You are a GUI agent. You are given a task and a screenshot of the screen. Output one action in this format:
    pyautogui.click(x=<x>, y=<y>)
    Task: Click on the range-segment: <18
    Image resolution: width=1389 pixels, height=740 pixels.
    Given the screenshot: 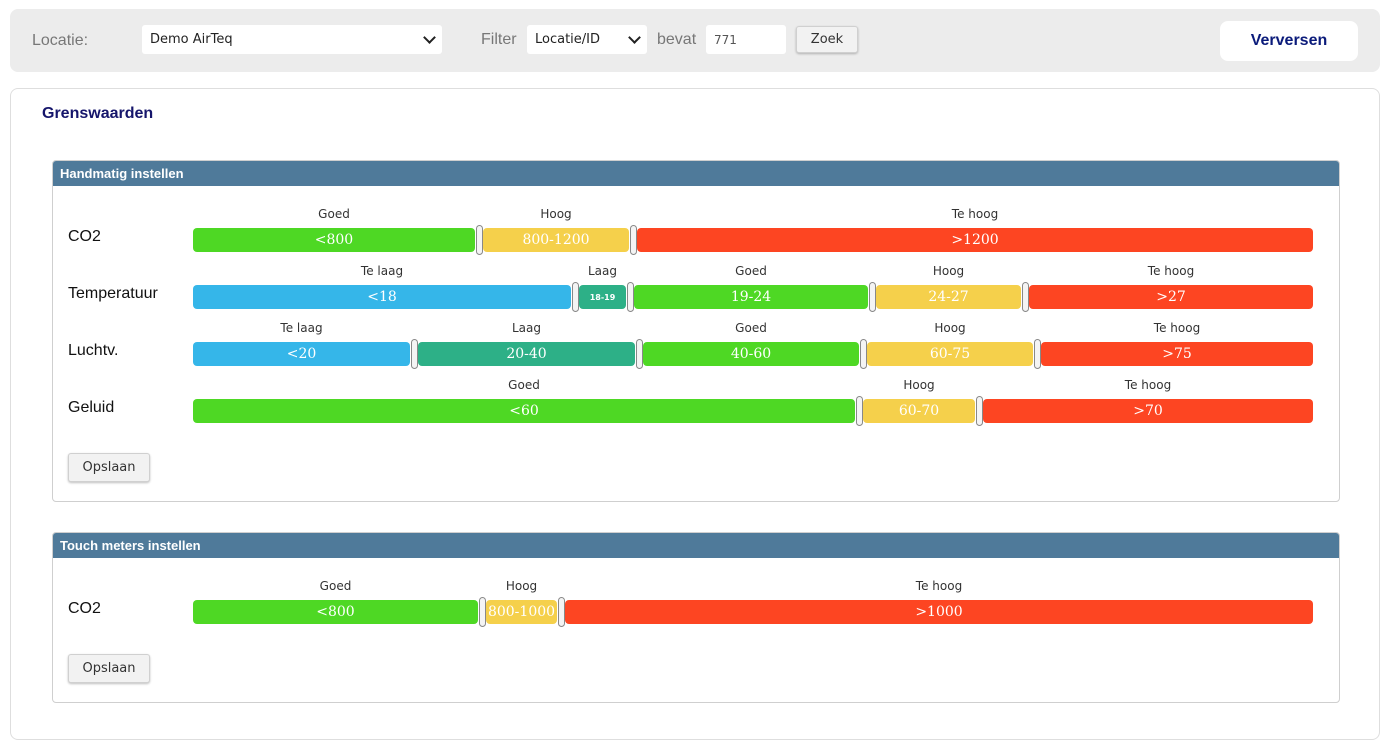 What is the action you would take?
    pyautogui.click(x=382, y=297)
    